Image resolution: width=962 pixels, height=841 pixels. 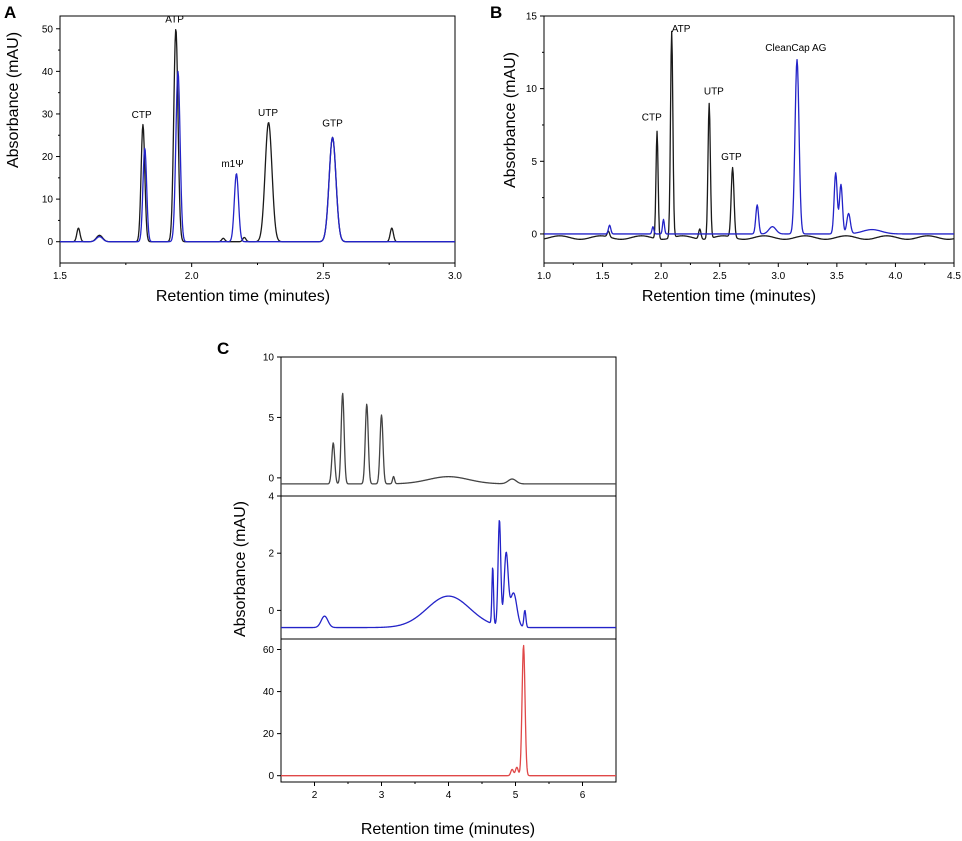 What do you see at coordinates (268, 113) in the screenshot?
I see `panel-a-peak-label: UTP` at bounding box center [268, 113].